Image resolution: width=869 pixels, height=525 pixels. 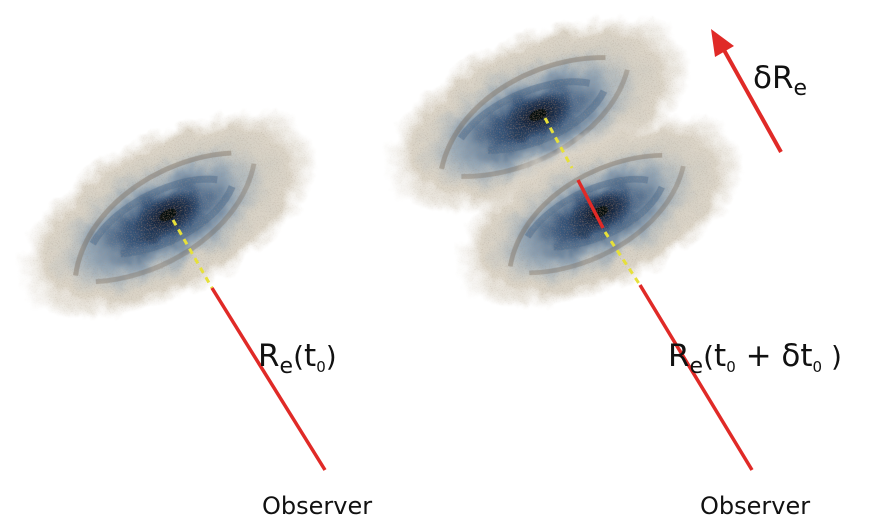 I want to click on right-distance-label: Re(t0 + δt0 ), so click(x=755, y=358).